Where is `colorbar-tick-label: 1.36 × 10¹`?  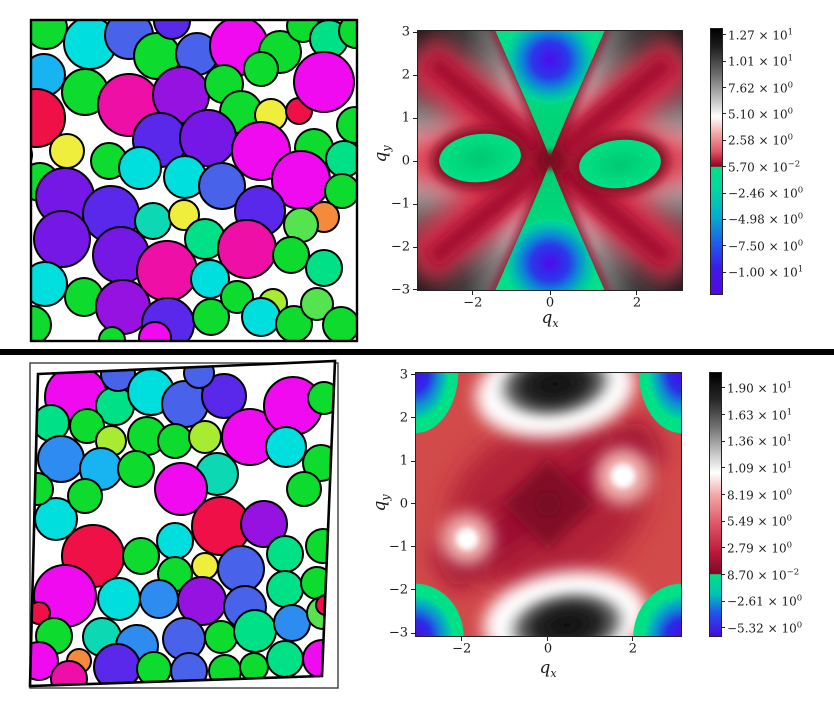 colorbar-tick-label: 1.36 × 10¹ is located at coordinates (760, 441).